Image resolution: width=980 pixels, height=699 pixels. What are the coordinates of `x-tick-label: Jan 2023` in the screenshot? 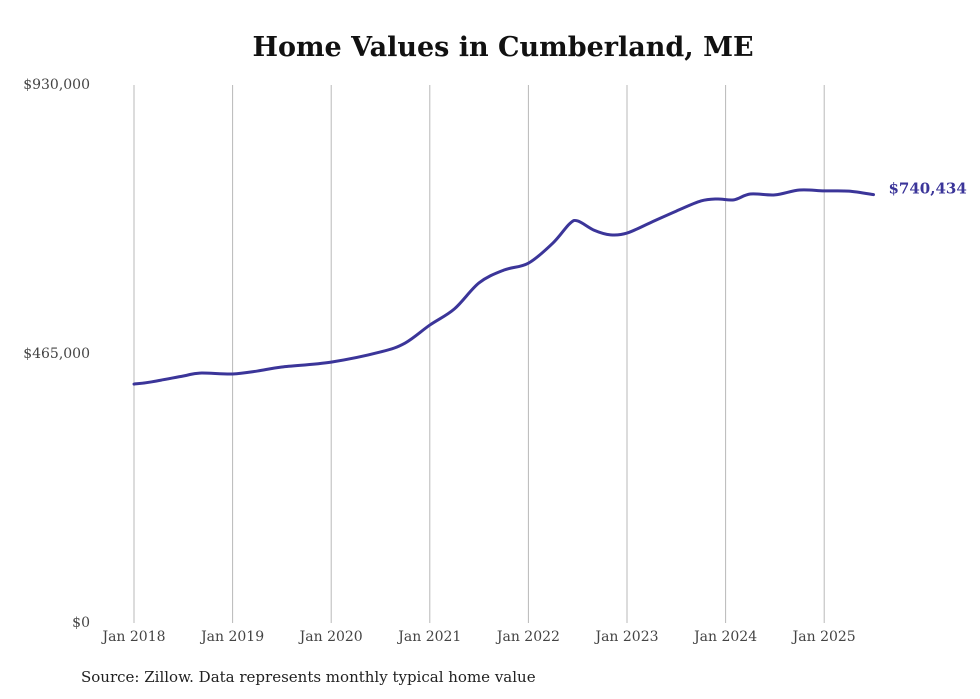 It's located at (625, 637).